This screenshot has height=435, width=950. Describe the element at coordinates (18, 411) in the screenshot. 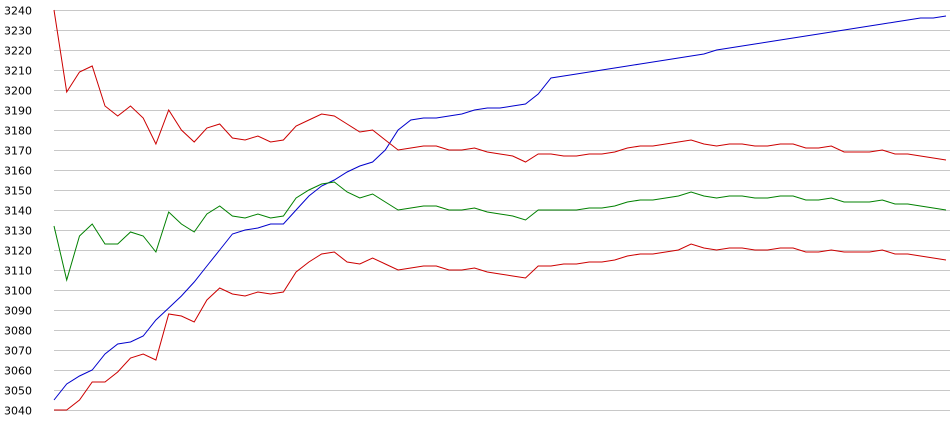

I see `y-tick-label: 3040` at that location.